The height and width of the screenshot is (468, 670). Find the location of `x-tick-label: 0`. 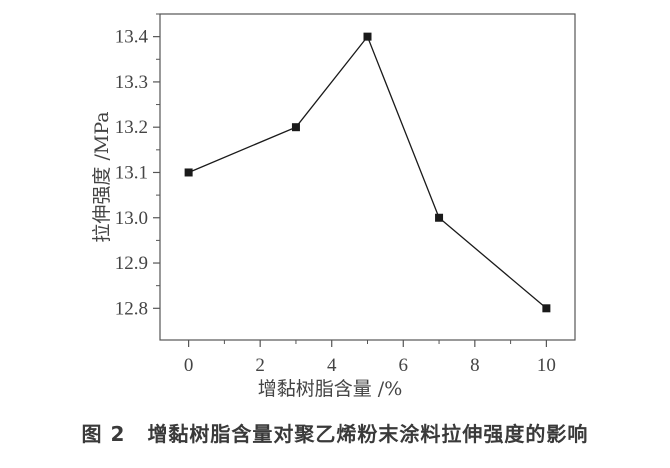

x-tick-label: 0 is located at coordinates (189, 365).